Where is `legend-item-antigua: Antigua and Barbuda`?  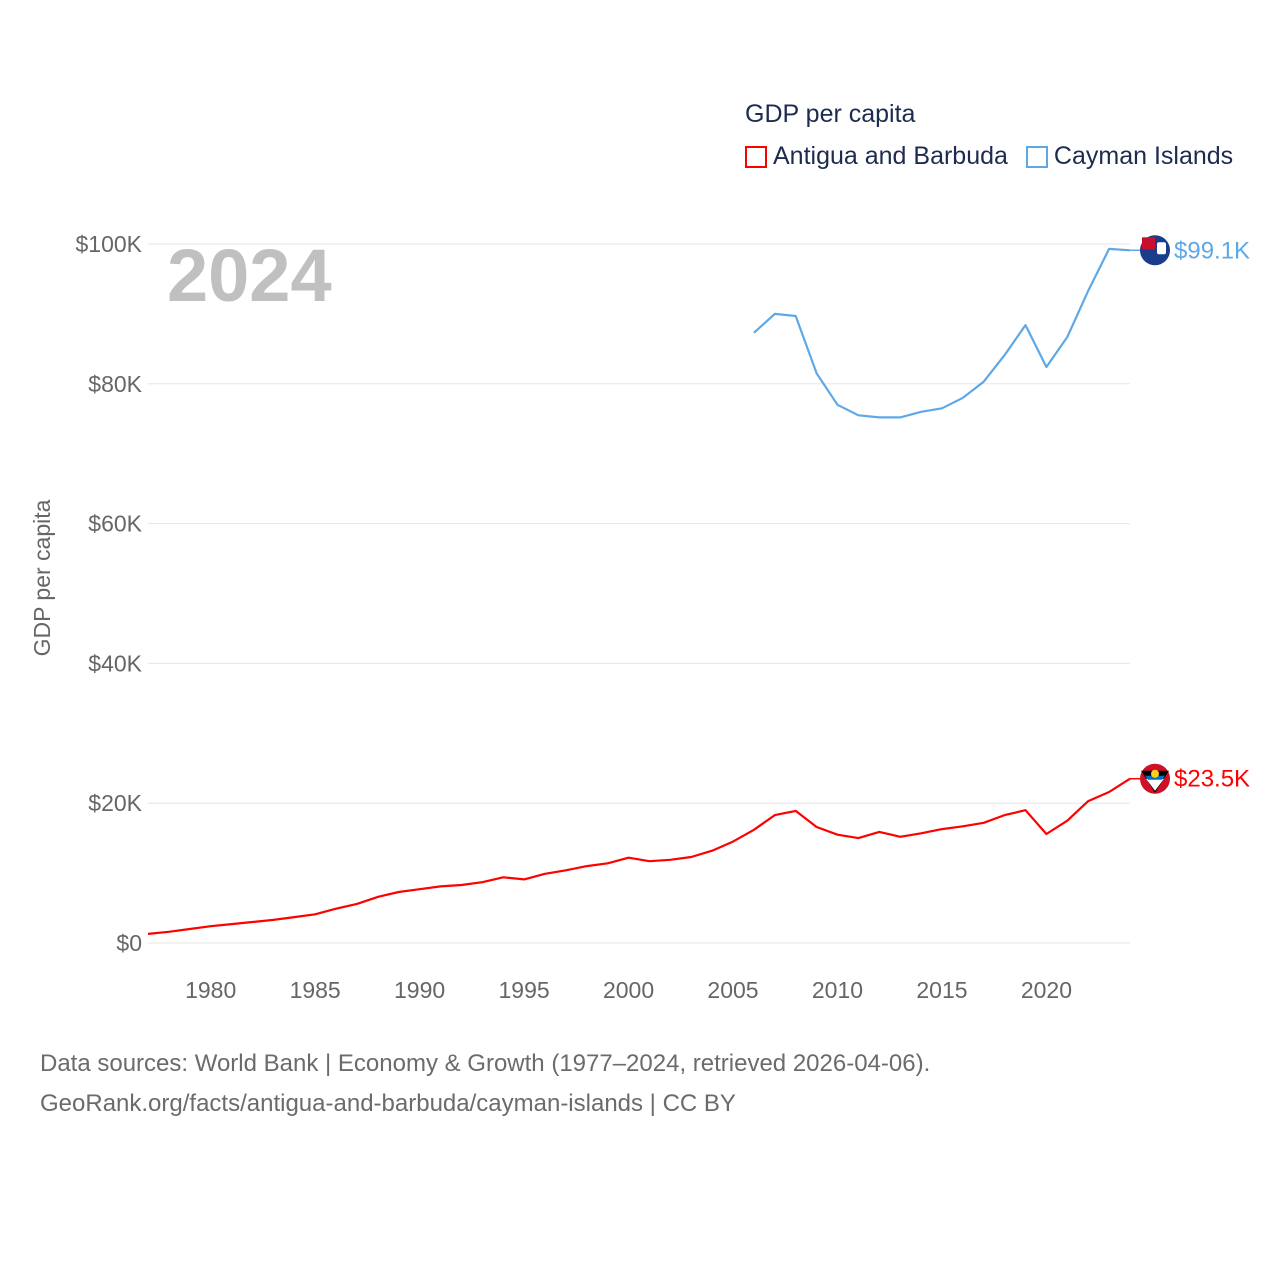
legend-item-antigua: Antigua and Barbuda is located at coordinates (876, 156).